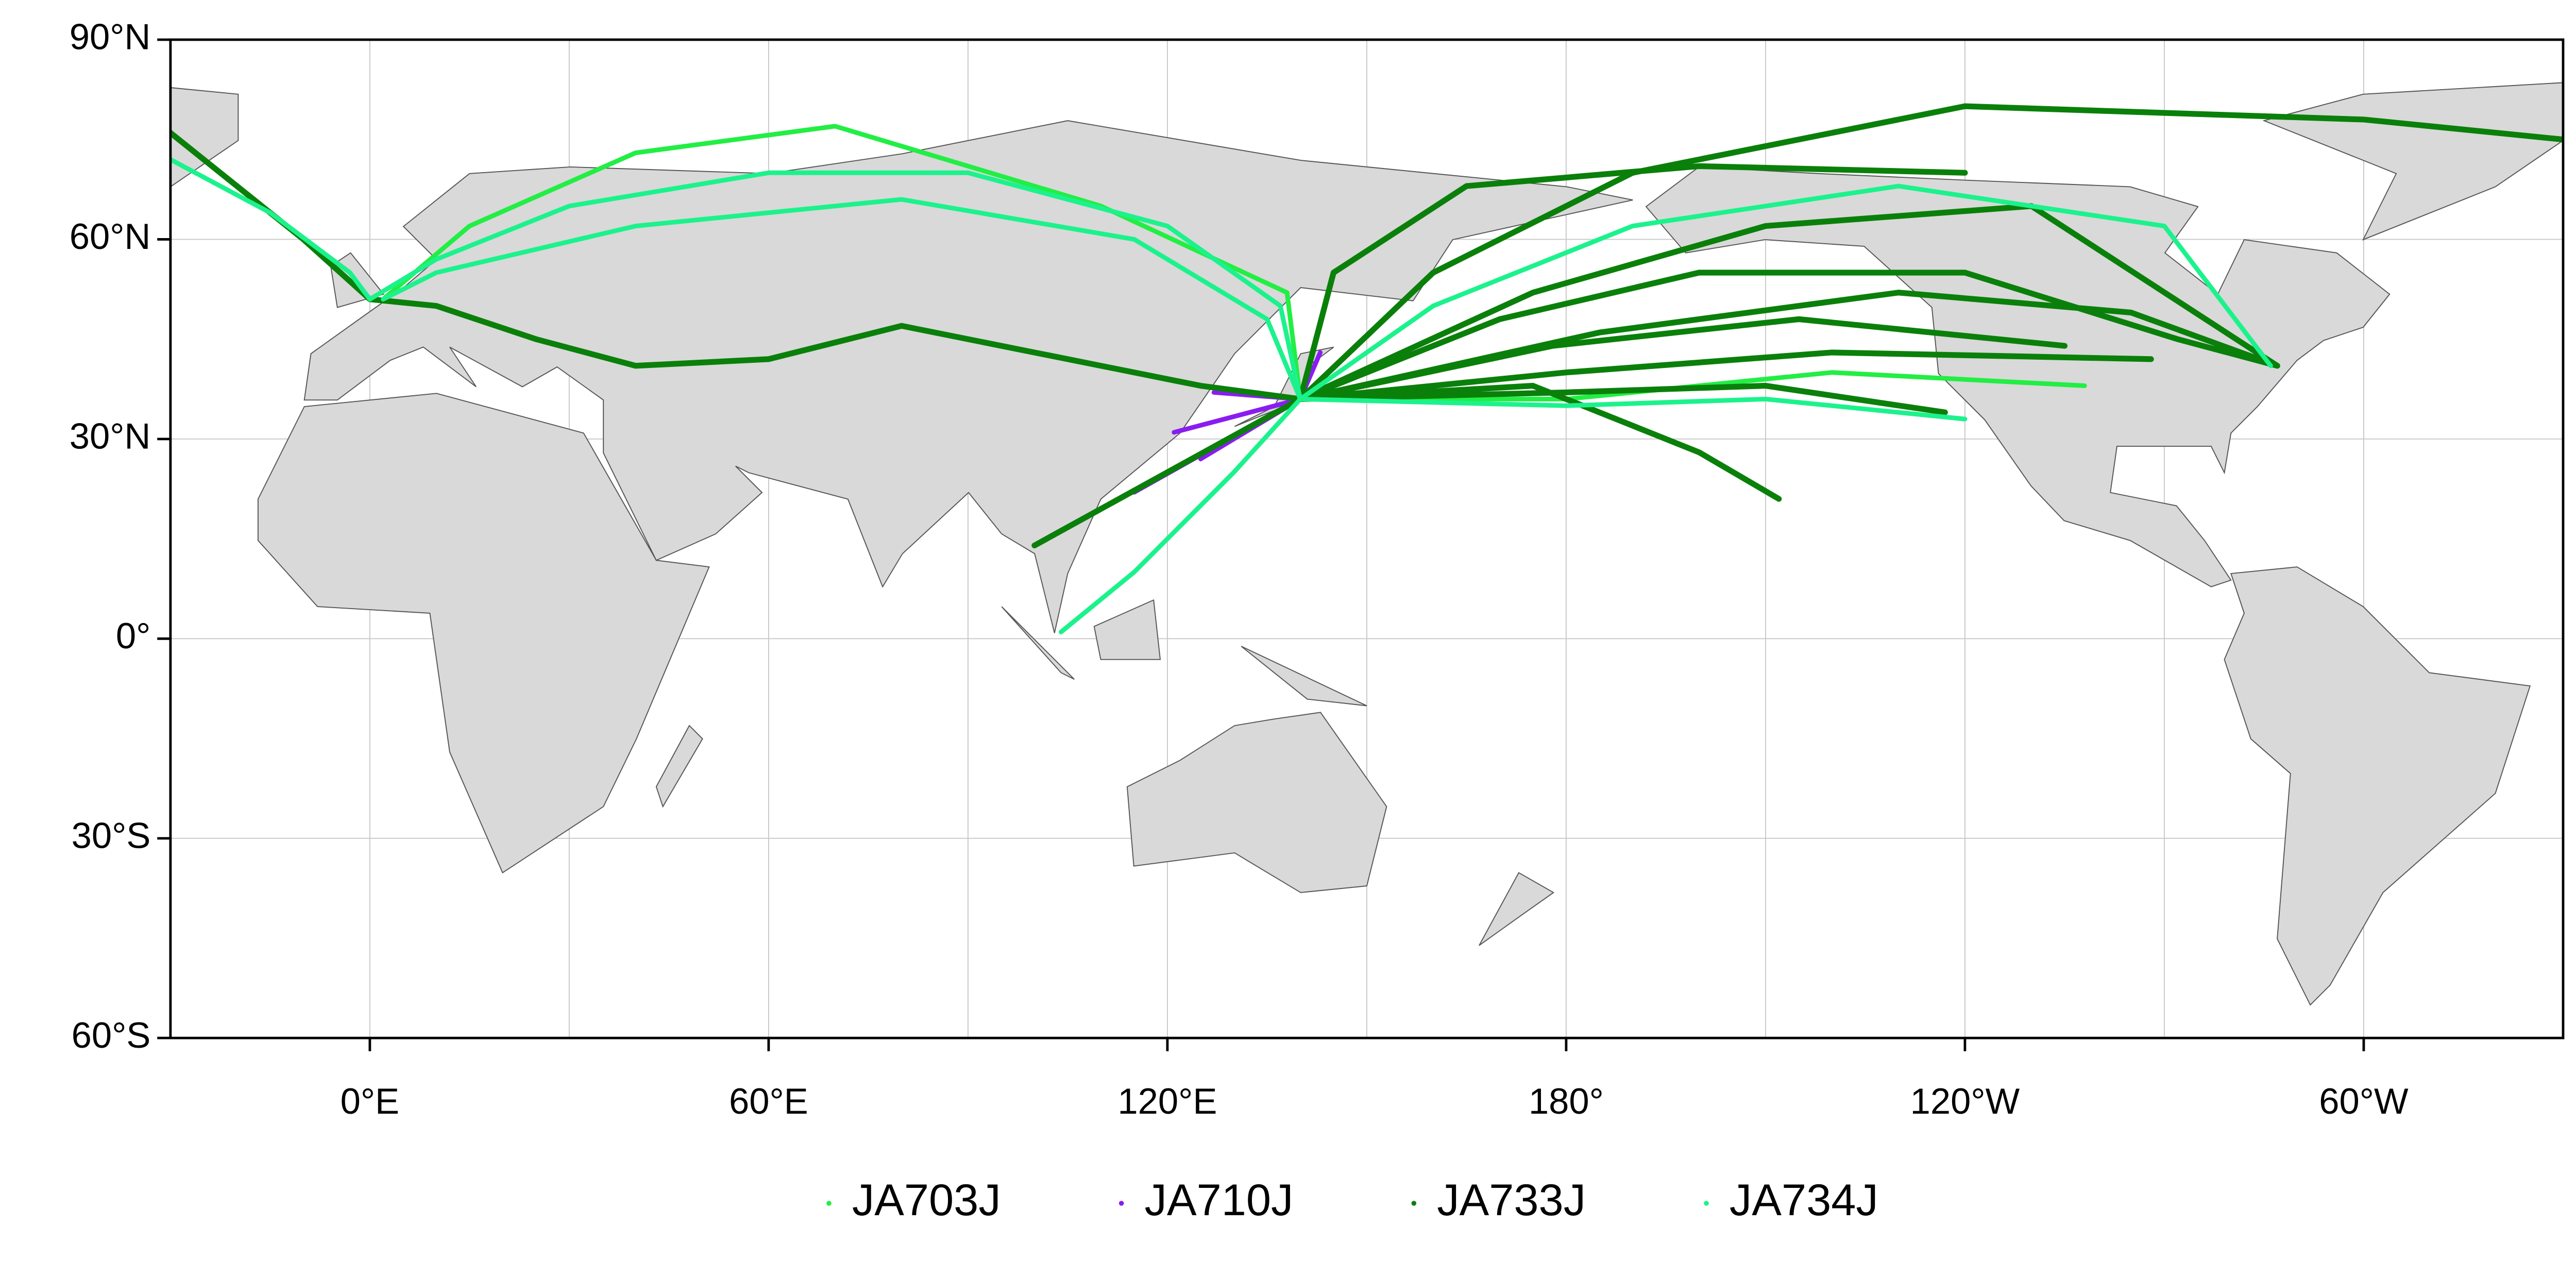 Image resolution: width=2576 pixels, height=1276 pixels. What do you see at coordinates (1804, 1201) in the screenshot?
I see `legend-label: JA734J` at bounding box center [1804, 1201].